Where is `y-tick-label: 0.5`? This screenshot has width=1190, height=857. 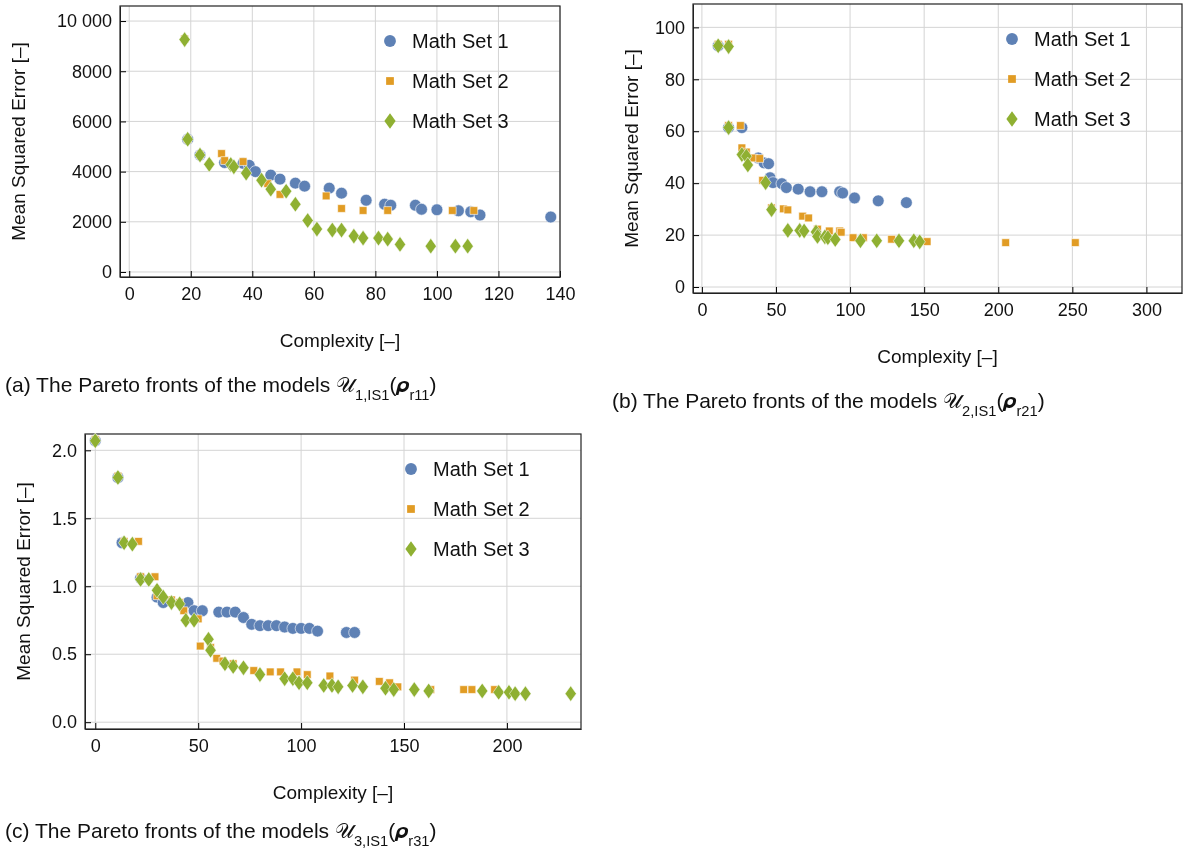 y-tick-label: 0.5 is located at coordinates (64, 654).